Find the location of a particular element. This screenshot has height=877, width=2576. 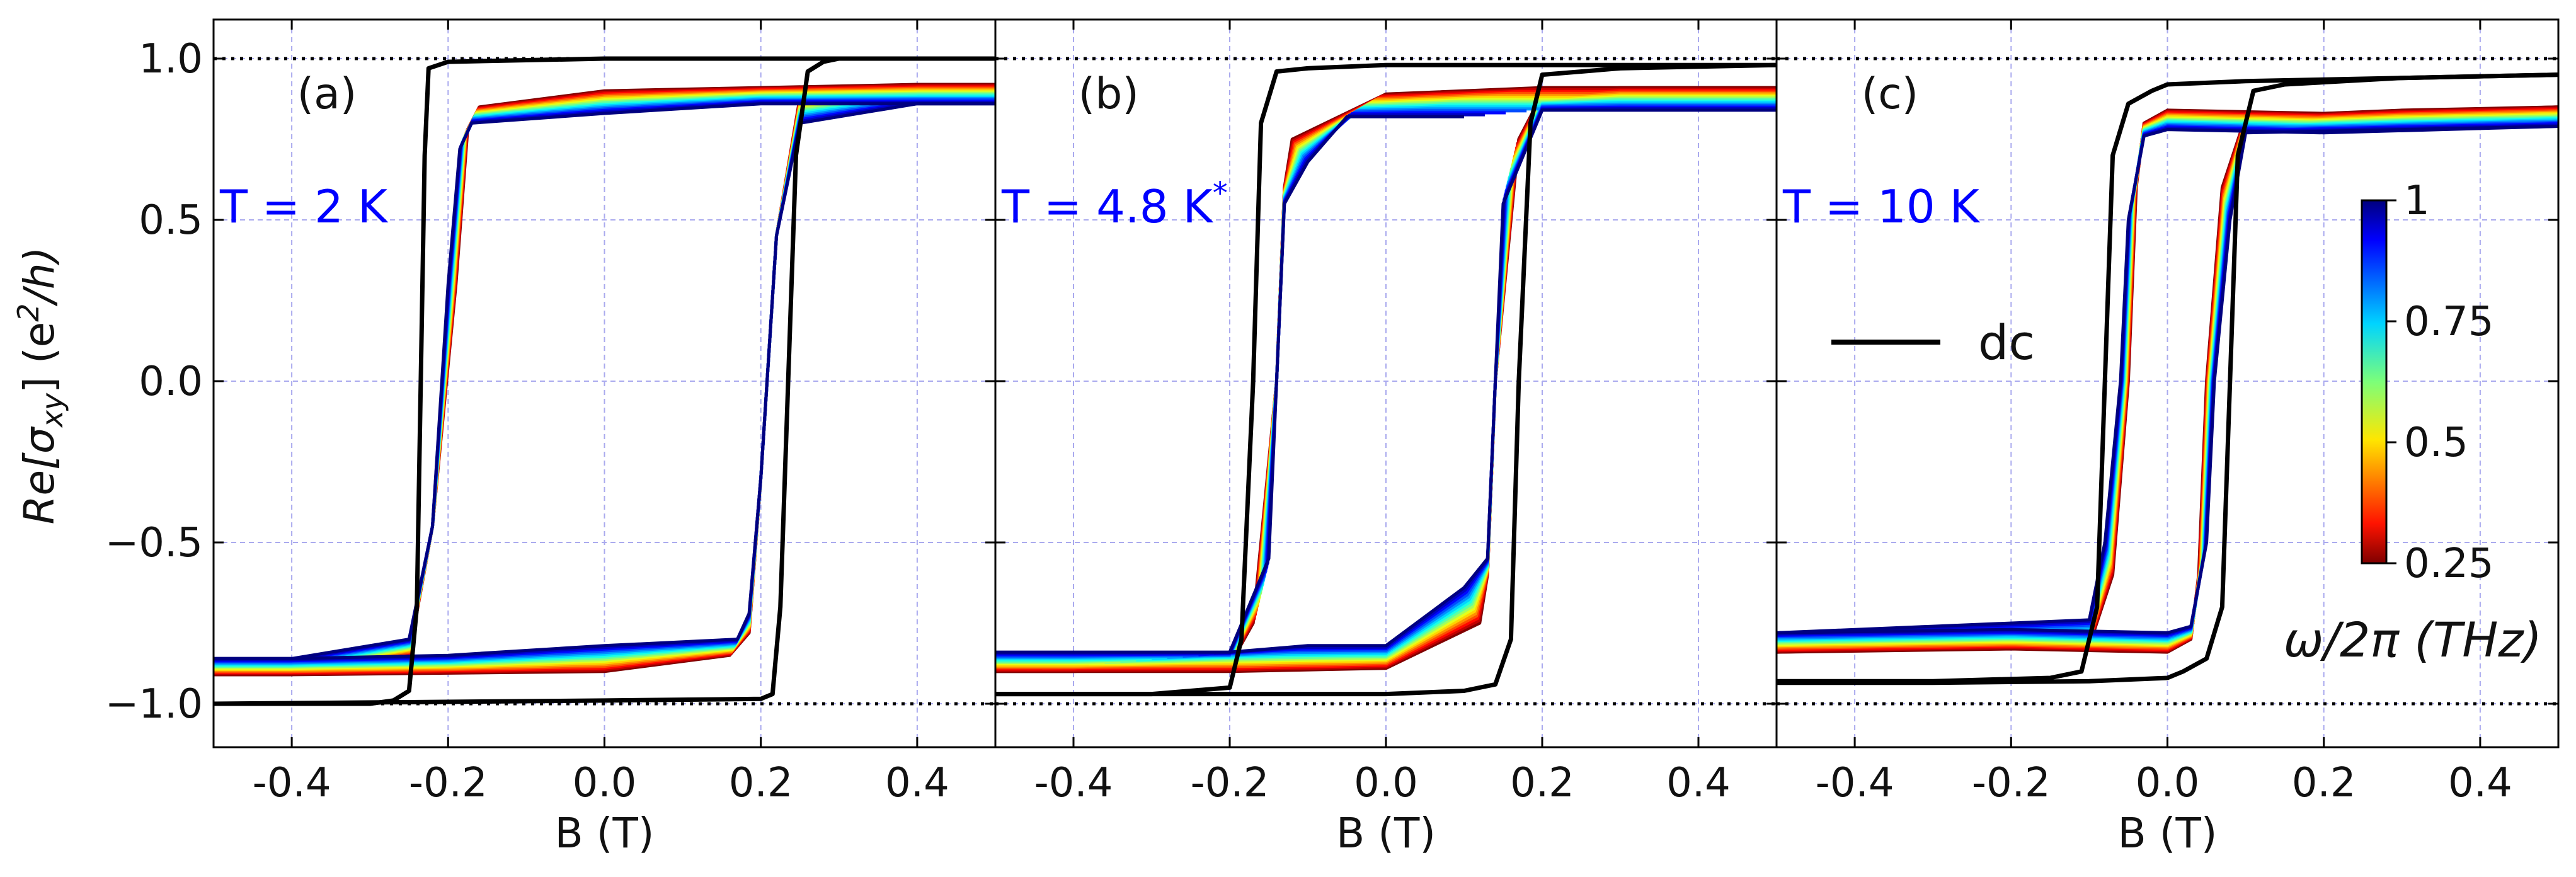

frequency-colorbar: 1 0.75 0.5 0.25 ω/2π (THz) is located at coordinates (2413, 423).